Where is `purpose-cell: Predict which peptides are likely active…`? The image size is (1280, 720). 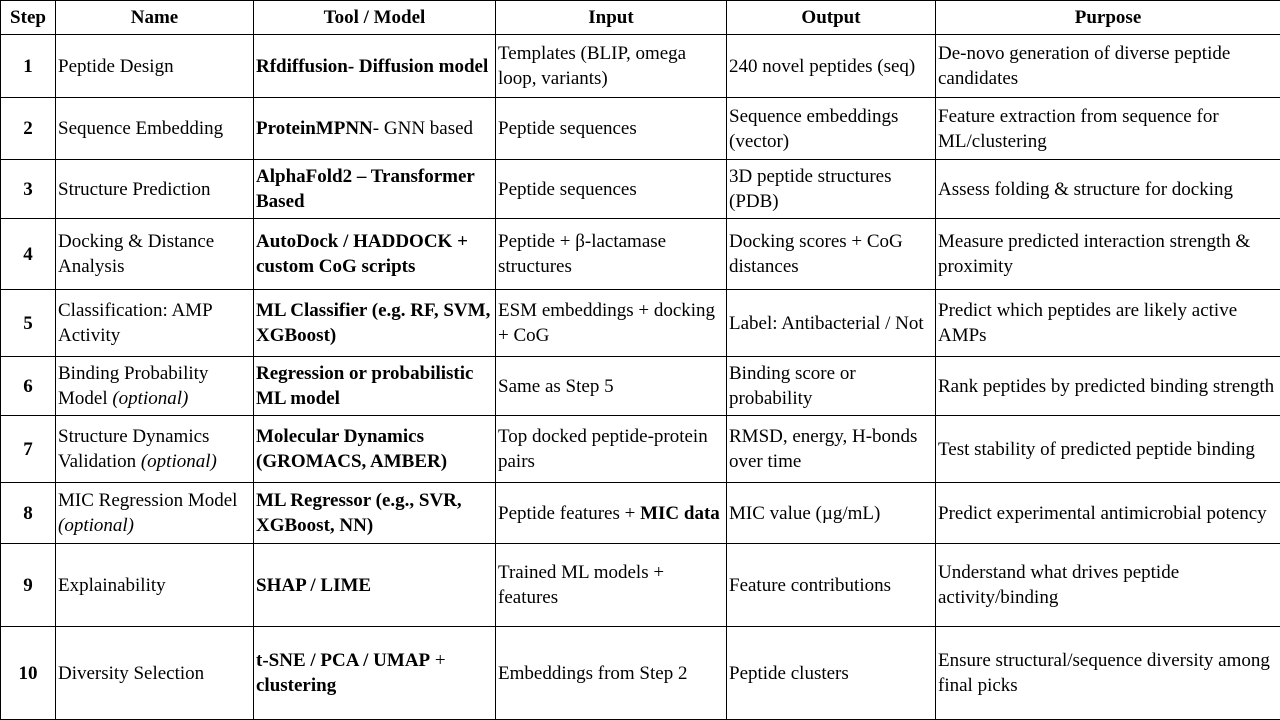 purpose-cell: Predict which peptides are likely active… is located at coordinates (1107, 323).